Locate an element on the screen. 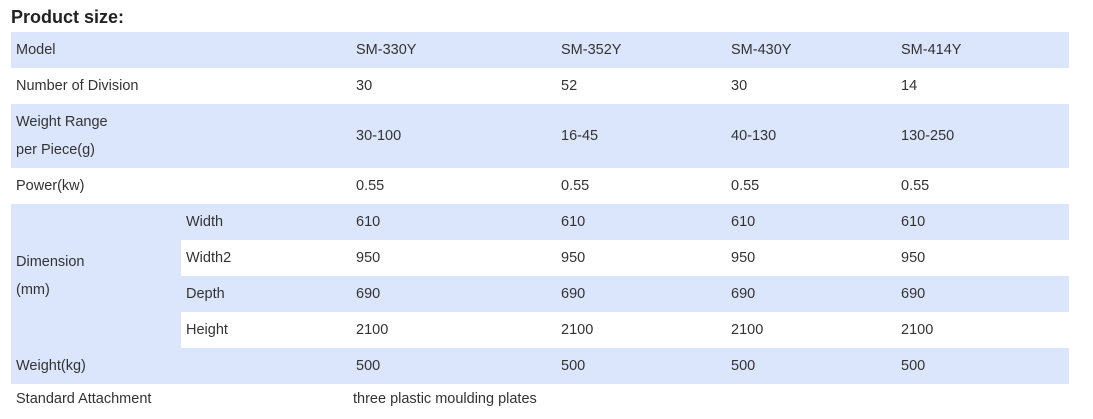  dimension-sub-label: Depth is located at coordinates (266, 294).